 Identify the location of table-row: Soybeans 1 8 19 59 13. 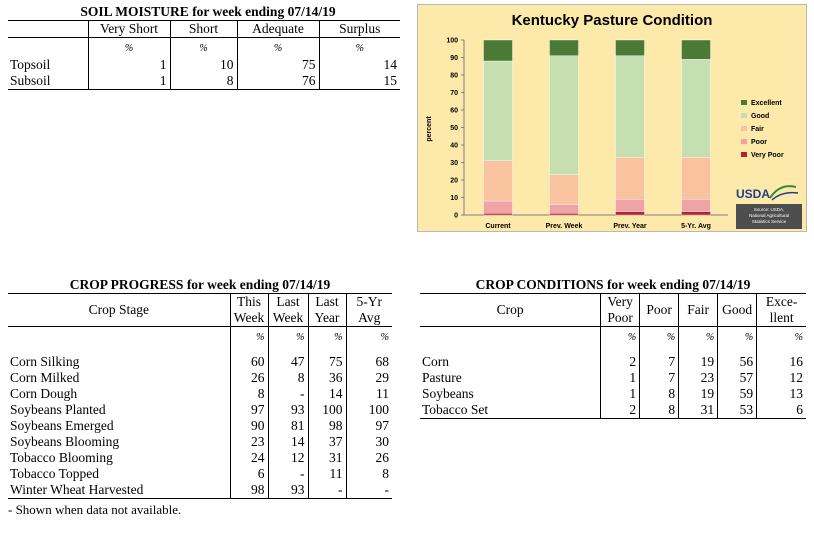
(613, 394).